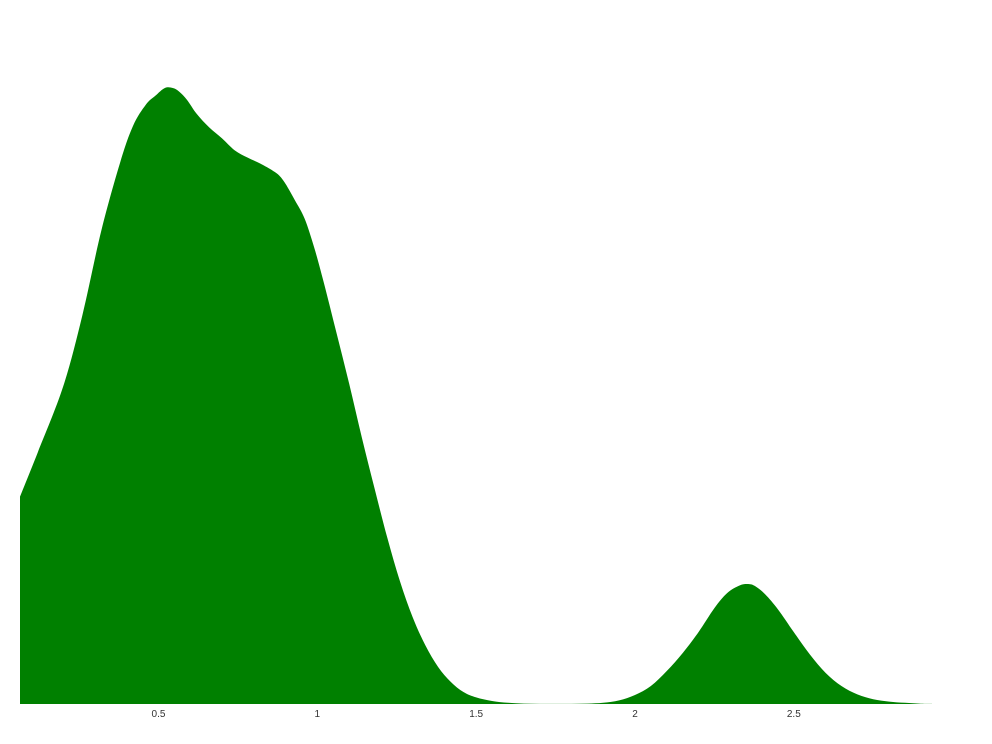  I want to click on x-tick-label: 1, so click(318, 714).